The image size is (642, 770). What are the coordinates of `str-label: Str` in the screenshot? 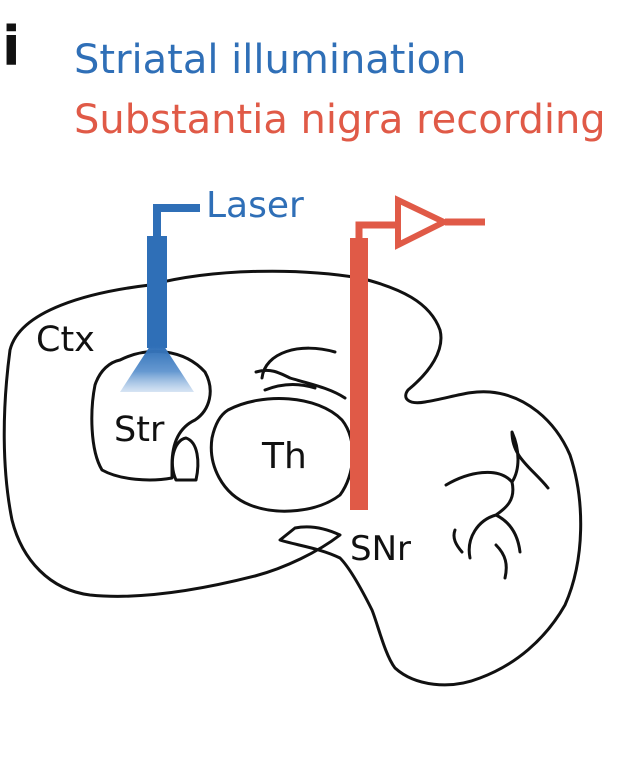 It's located at (139, 430).